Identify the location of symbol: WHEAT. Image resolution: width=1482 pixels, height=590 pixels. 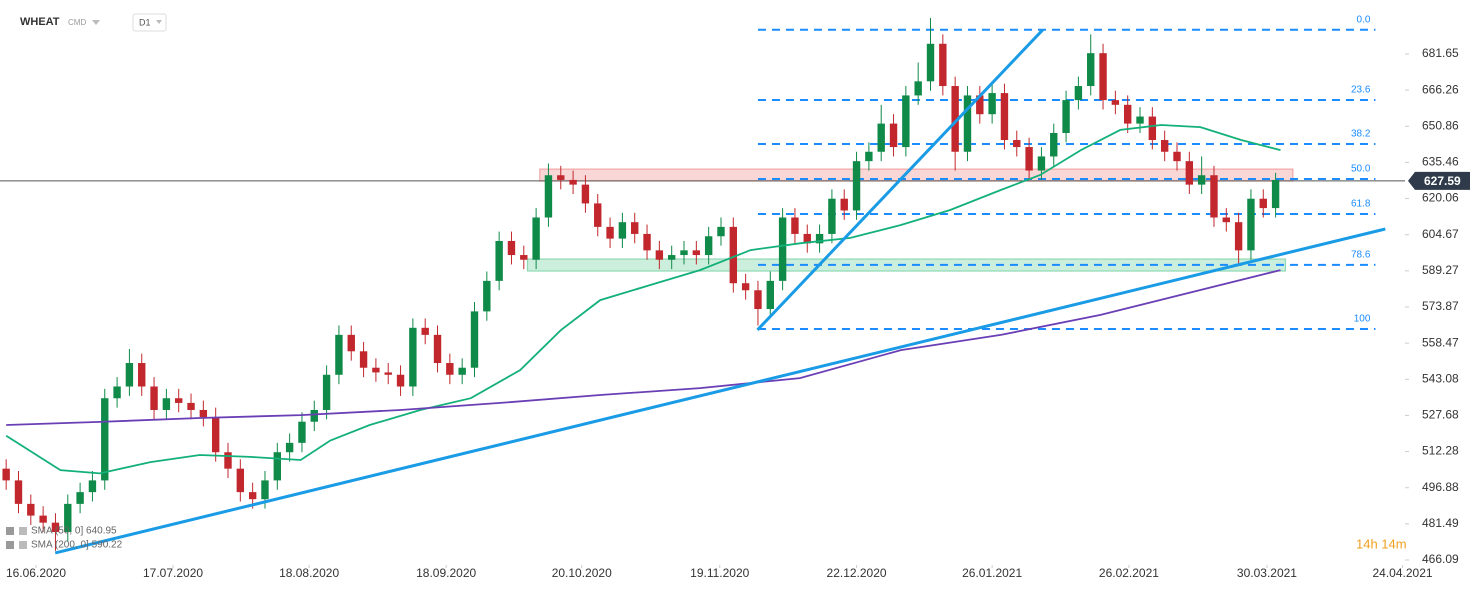
(40, 22).